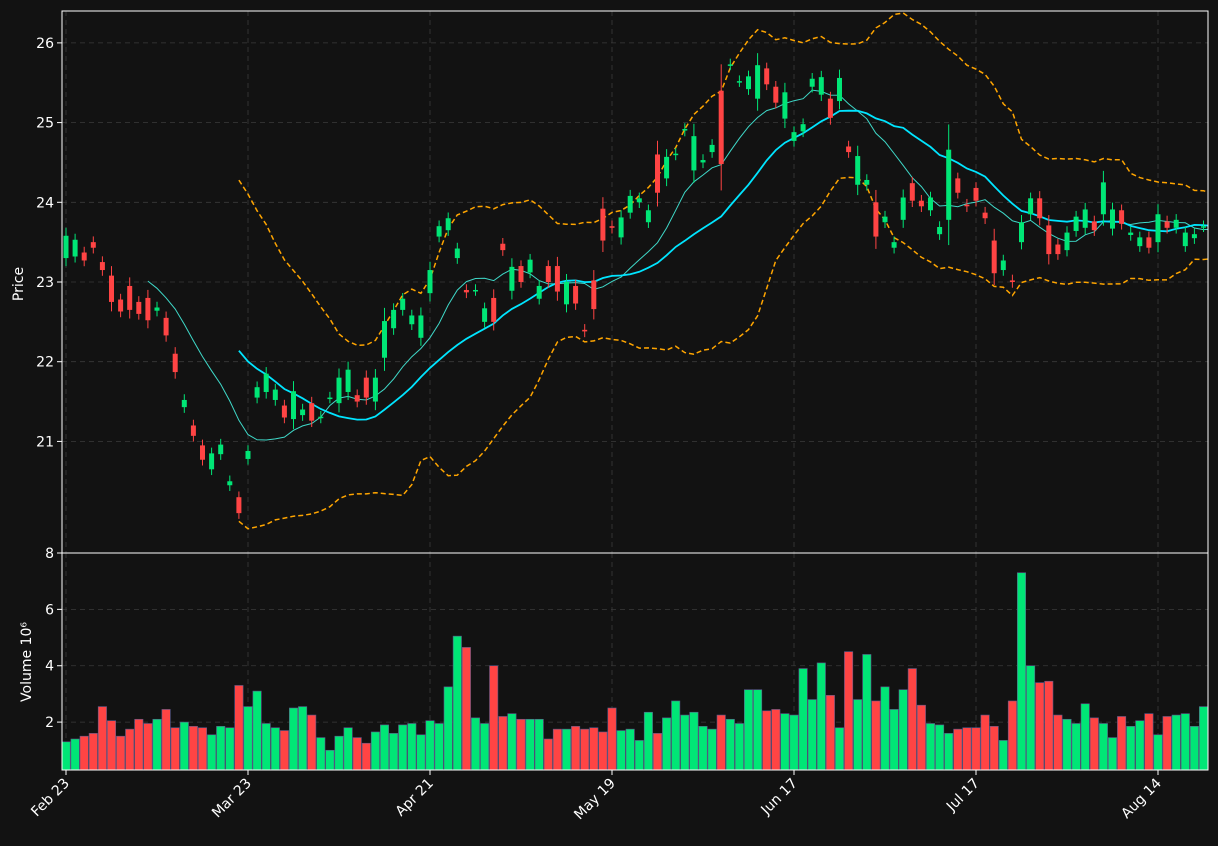 The width and height of the screenshot is (1218, 846). I want to click on price-tick-label: 23, so click(45, 283).